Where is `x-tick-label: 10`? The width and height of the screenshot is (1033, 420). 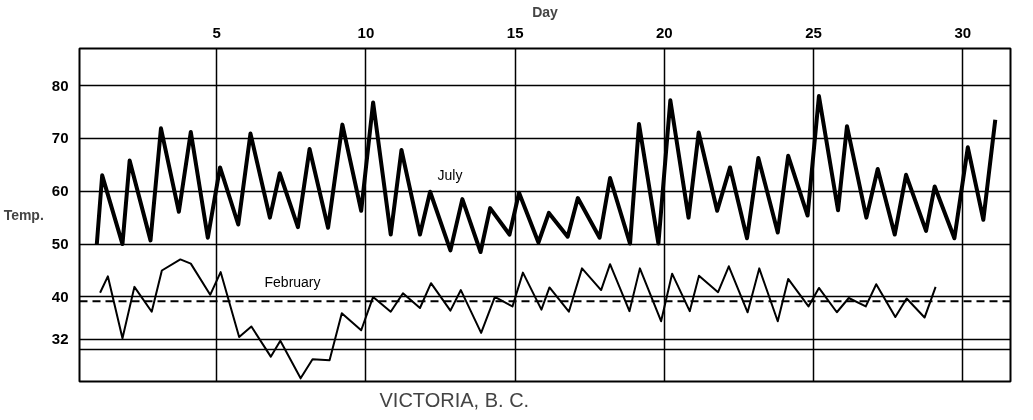
x-tick-label: 10 is located at coordinates (366, 32).